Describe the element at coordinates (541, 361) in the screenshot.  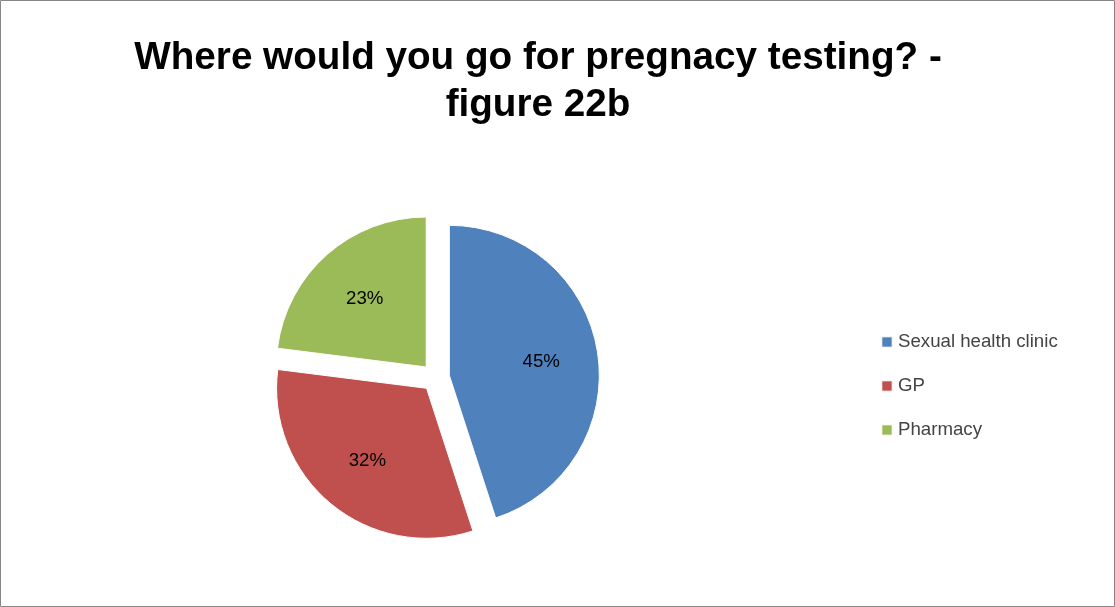
I see `data-label: 45%` at that location.